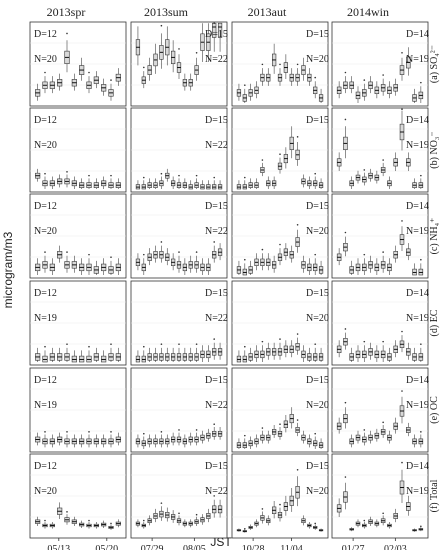 The width and height of the screenshot is (442, 550). Describe the element at coordinates (253, 547) in the screenshot. I see `x-tick-label: 10/28` at that location.